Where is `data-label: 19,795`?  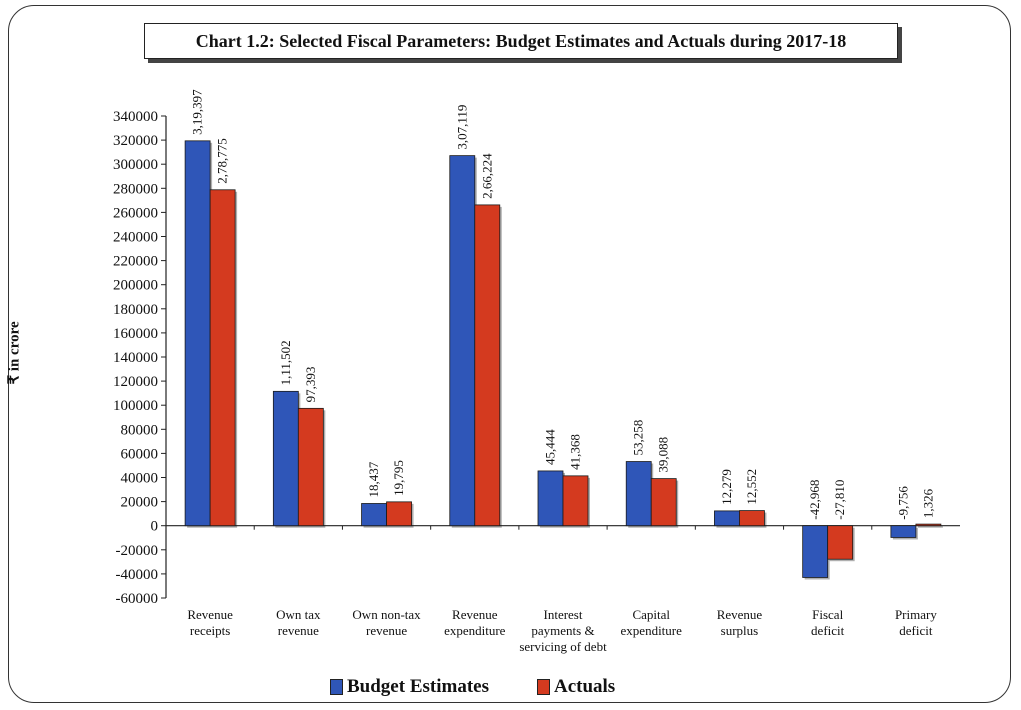 data-label: 19,795 is located at coordinates (398, 478).